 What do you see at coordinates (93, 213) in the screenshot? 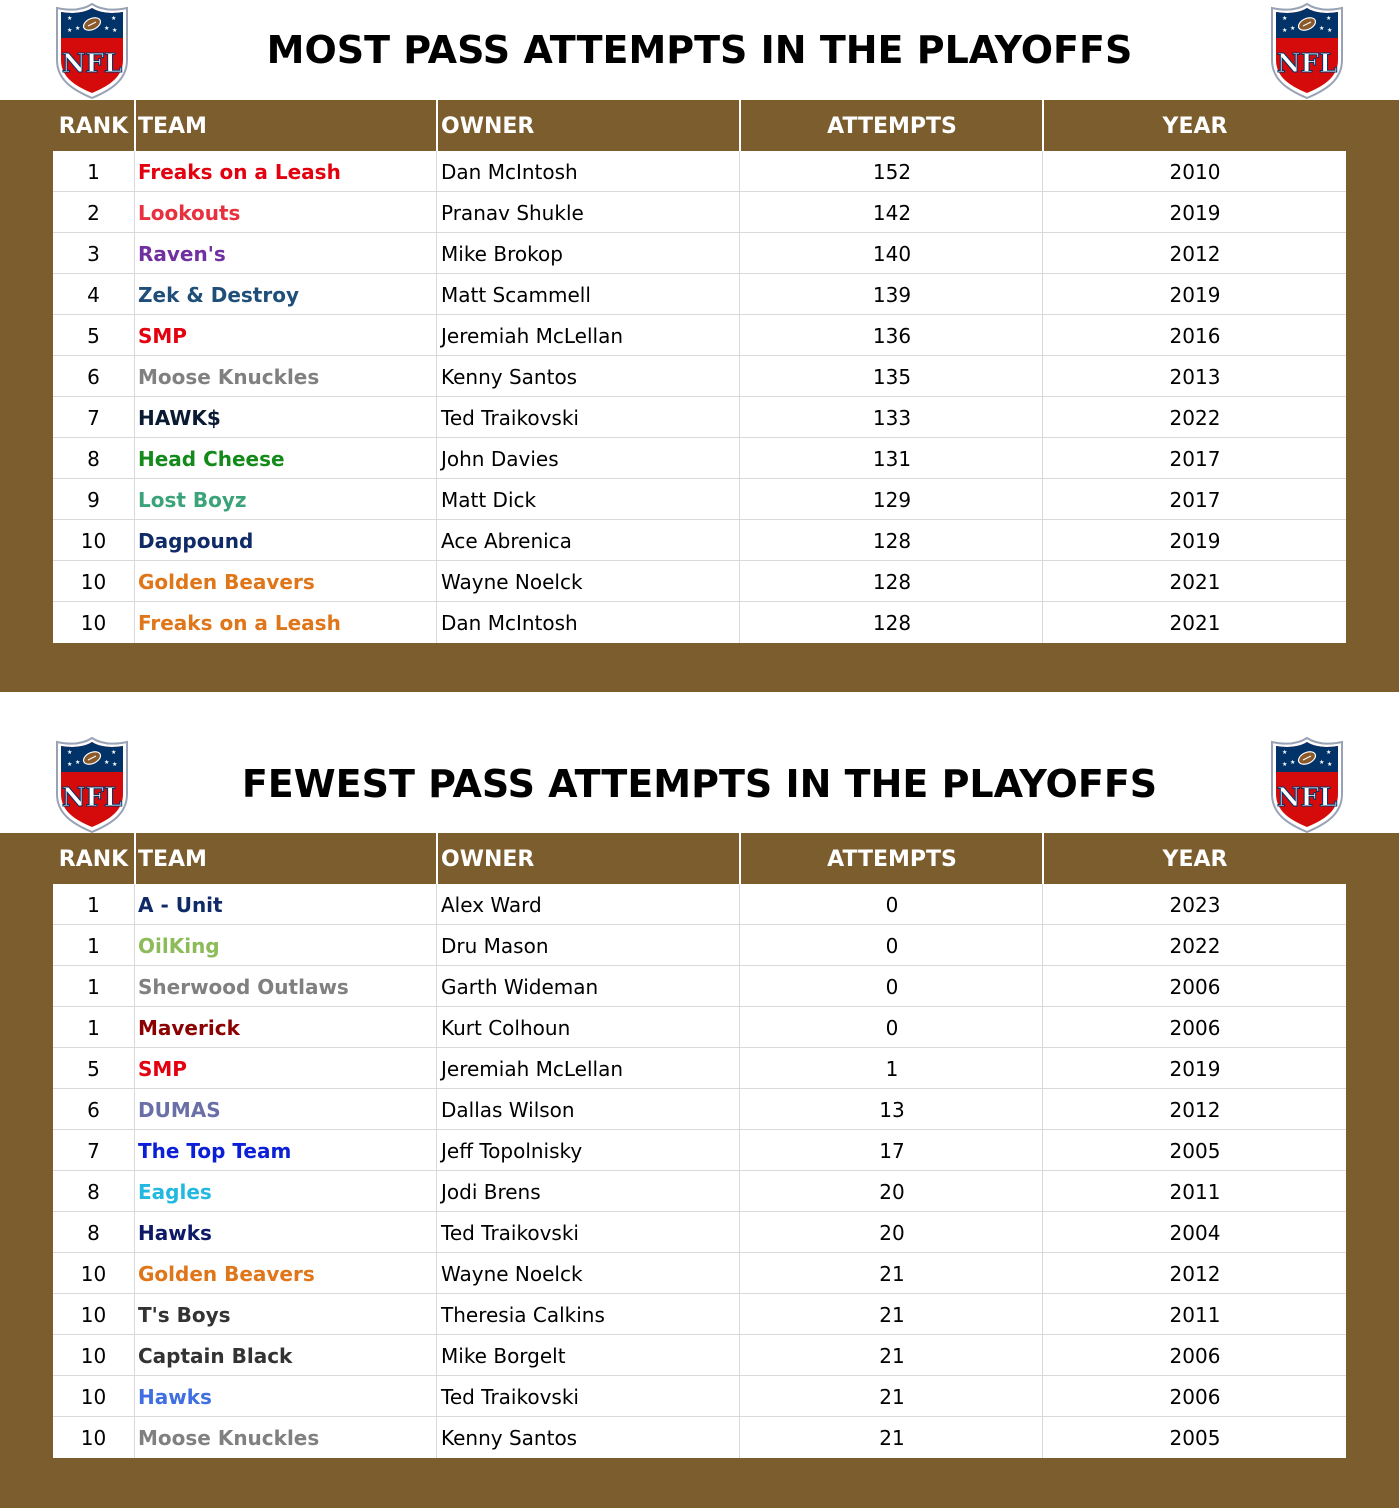
I see `rank-cell: 2` at bounding box center [93, 213].